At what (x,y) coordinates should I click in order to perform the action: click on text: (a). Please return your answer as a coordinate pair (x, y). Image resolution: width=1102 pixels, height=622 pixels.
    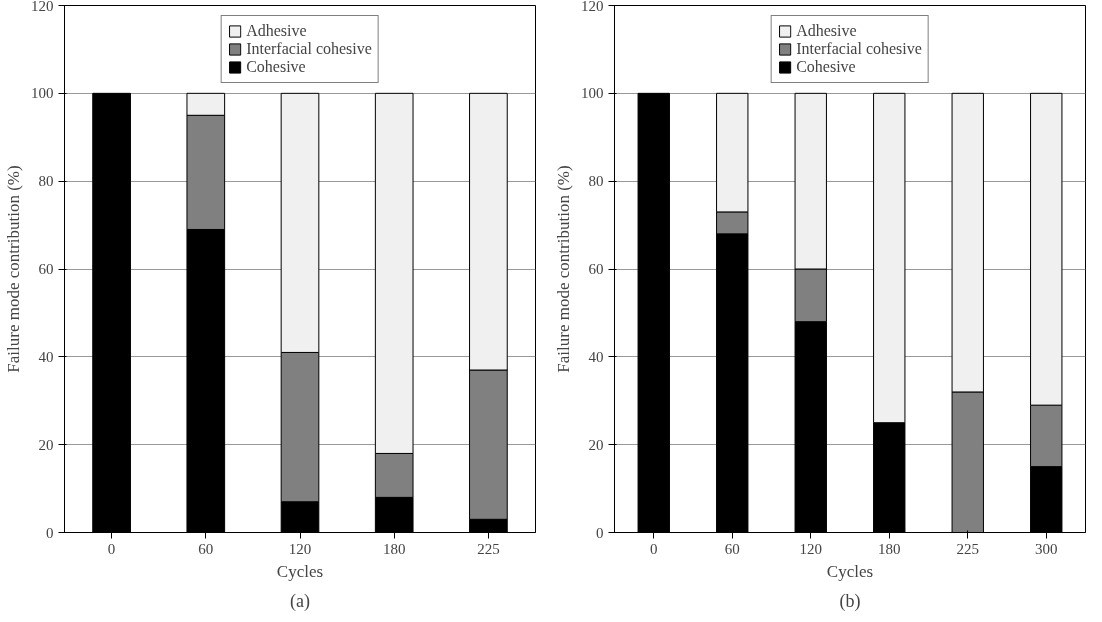
    Looking at the image, I should click on (300, 601).